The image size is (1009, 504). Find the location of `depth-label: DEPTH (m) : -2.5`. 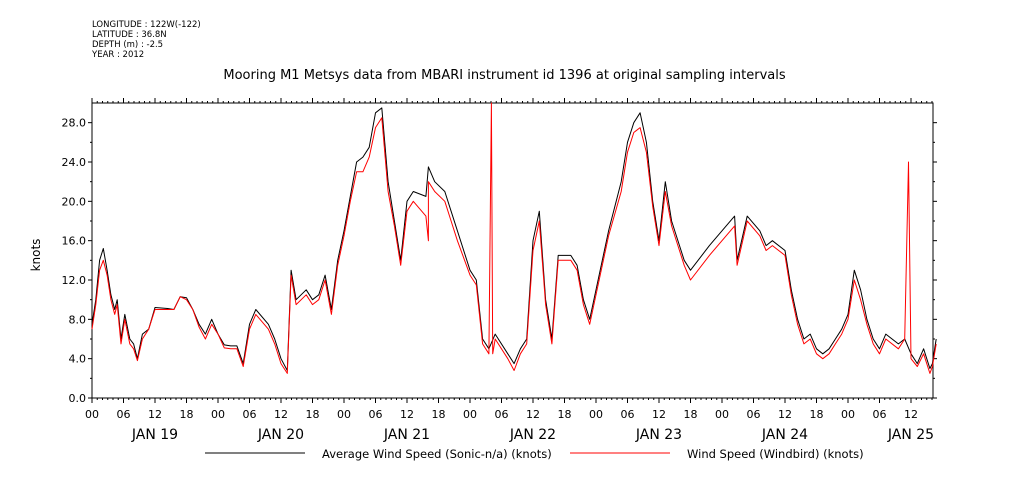

depth-label: DEPTH (m) : -2.5 is located at coordinates (128, 45).